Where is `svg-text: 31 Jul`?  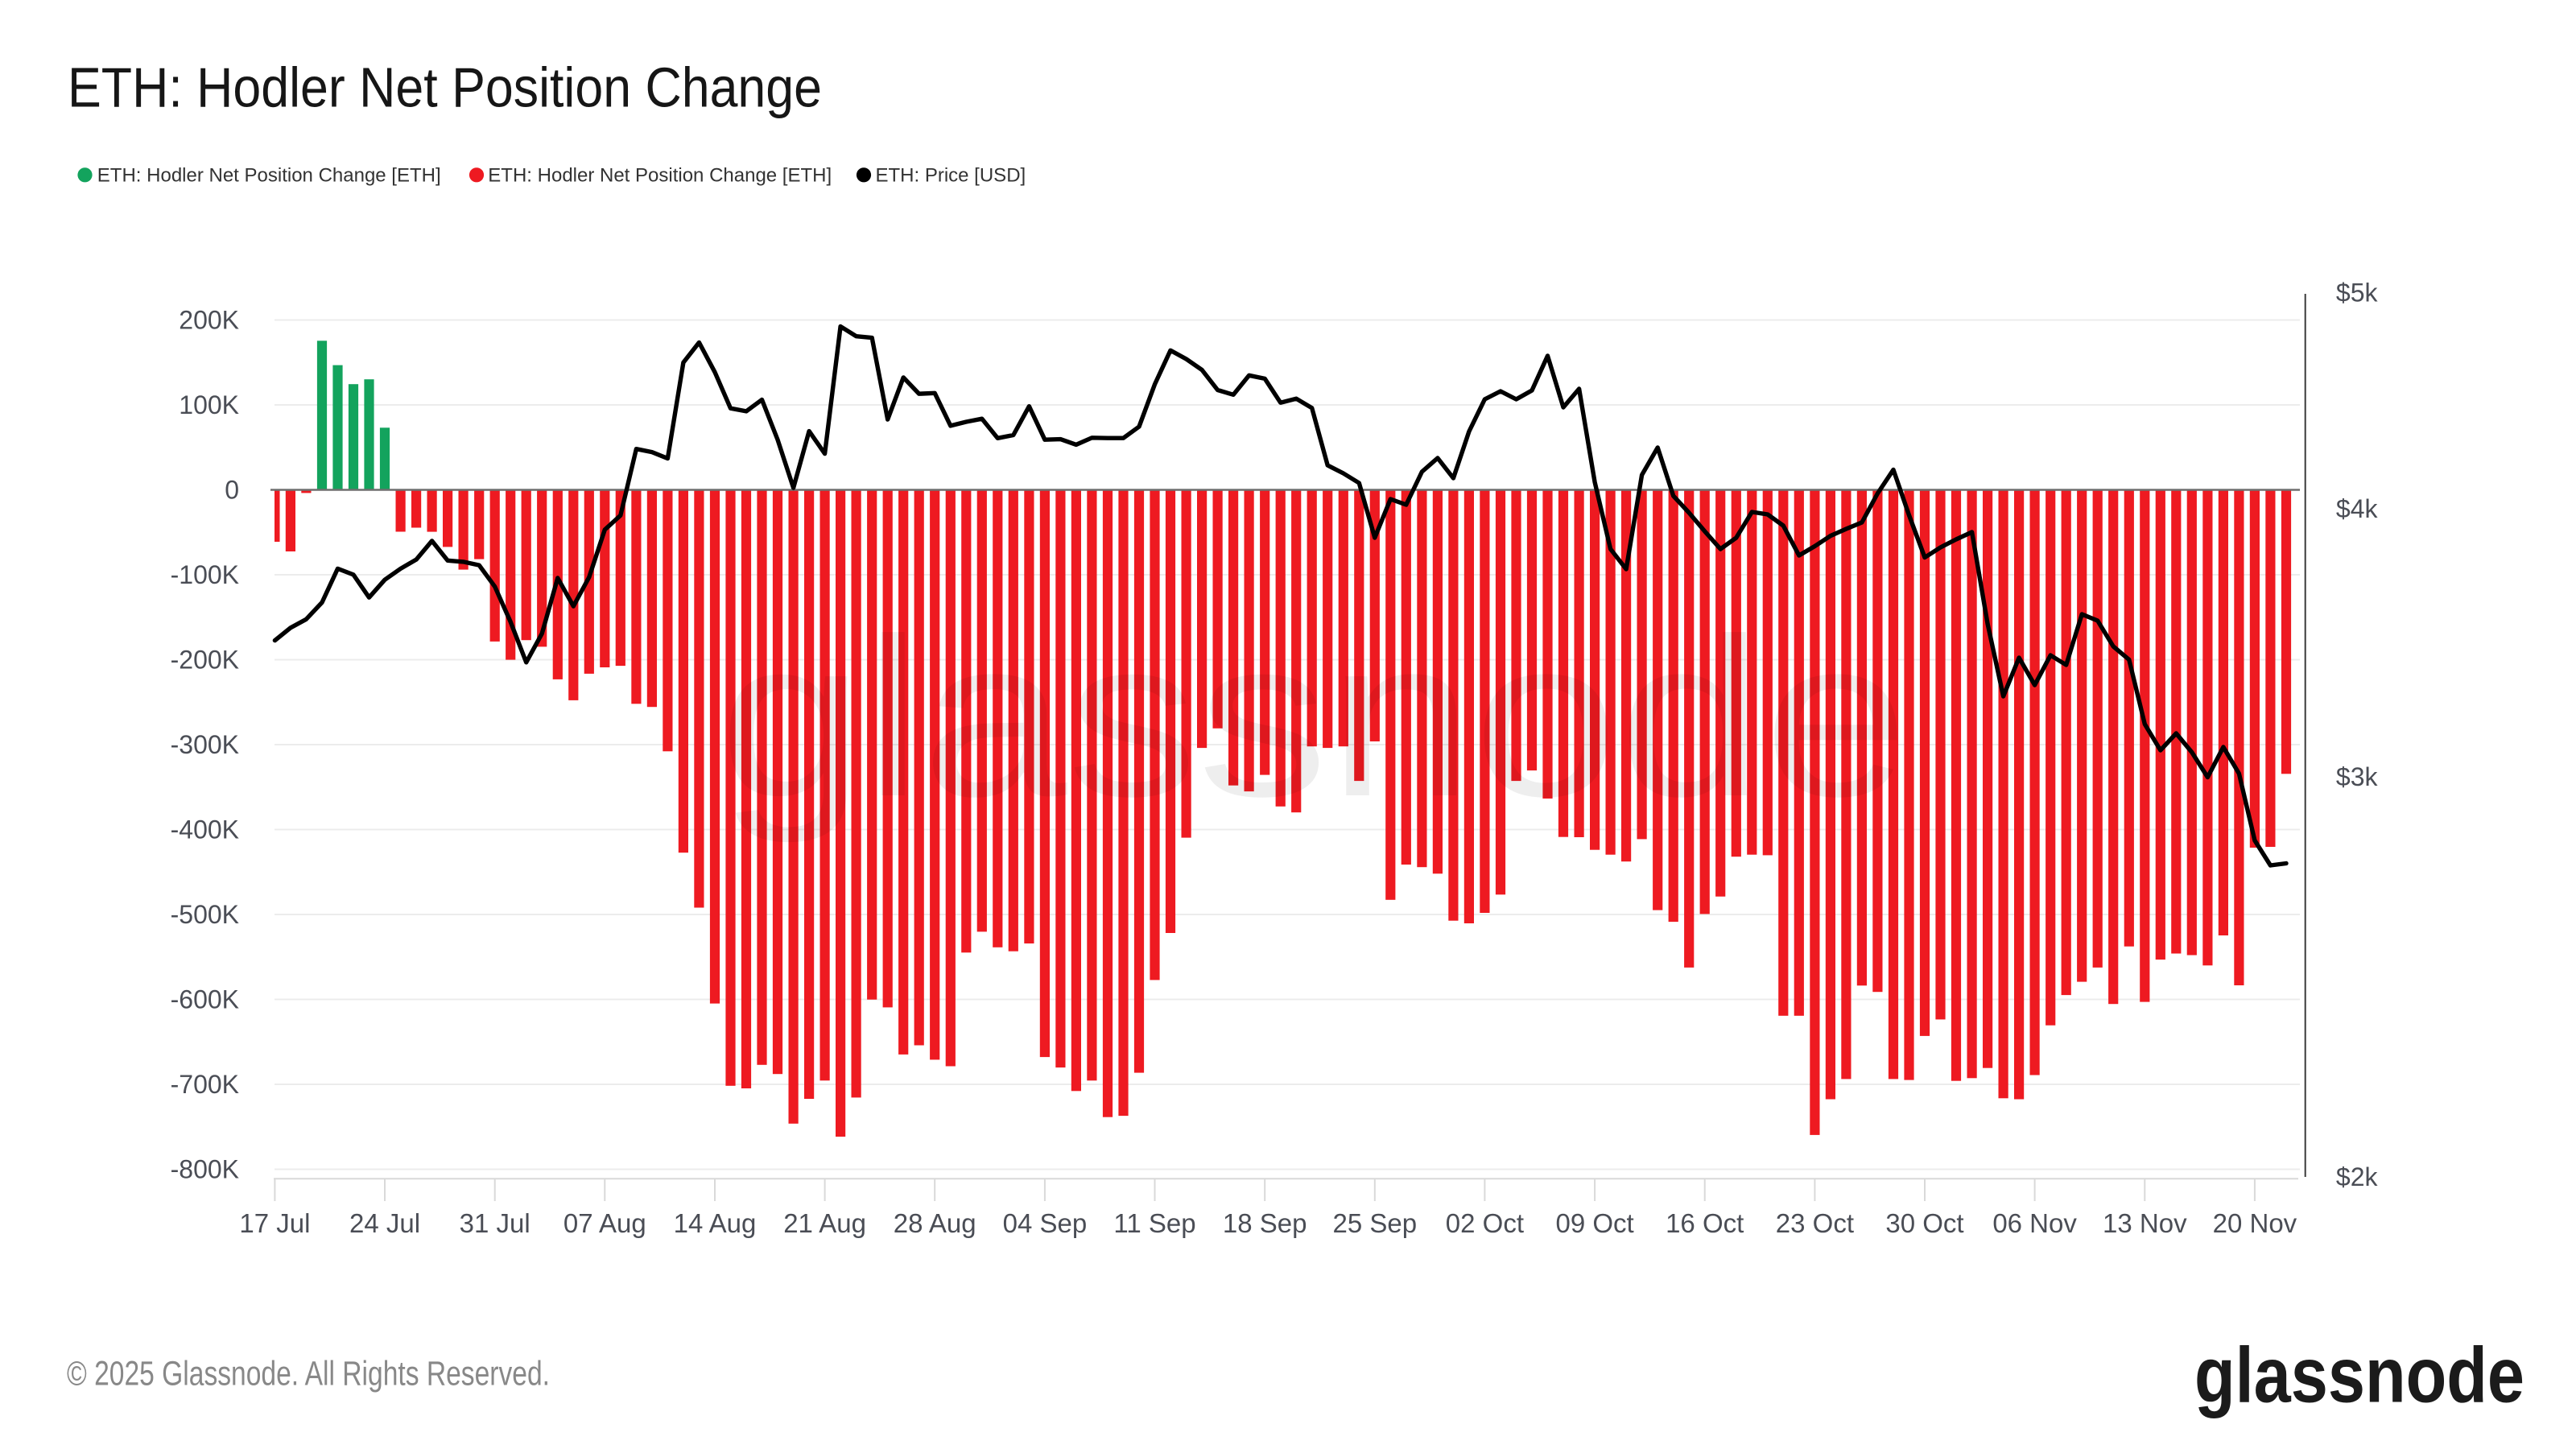 svg-text: 31 Jul is located at coordinates (495, 1223).